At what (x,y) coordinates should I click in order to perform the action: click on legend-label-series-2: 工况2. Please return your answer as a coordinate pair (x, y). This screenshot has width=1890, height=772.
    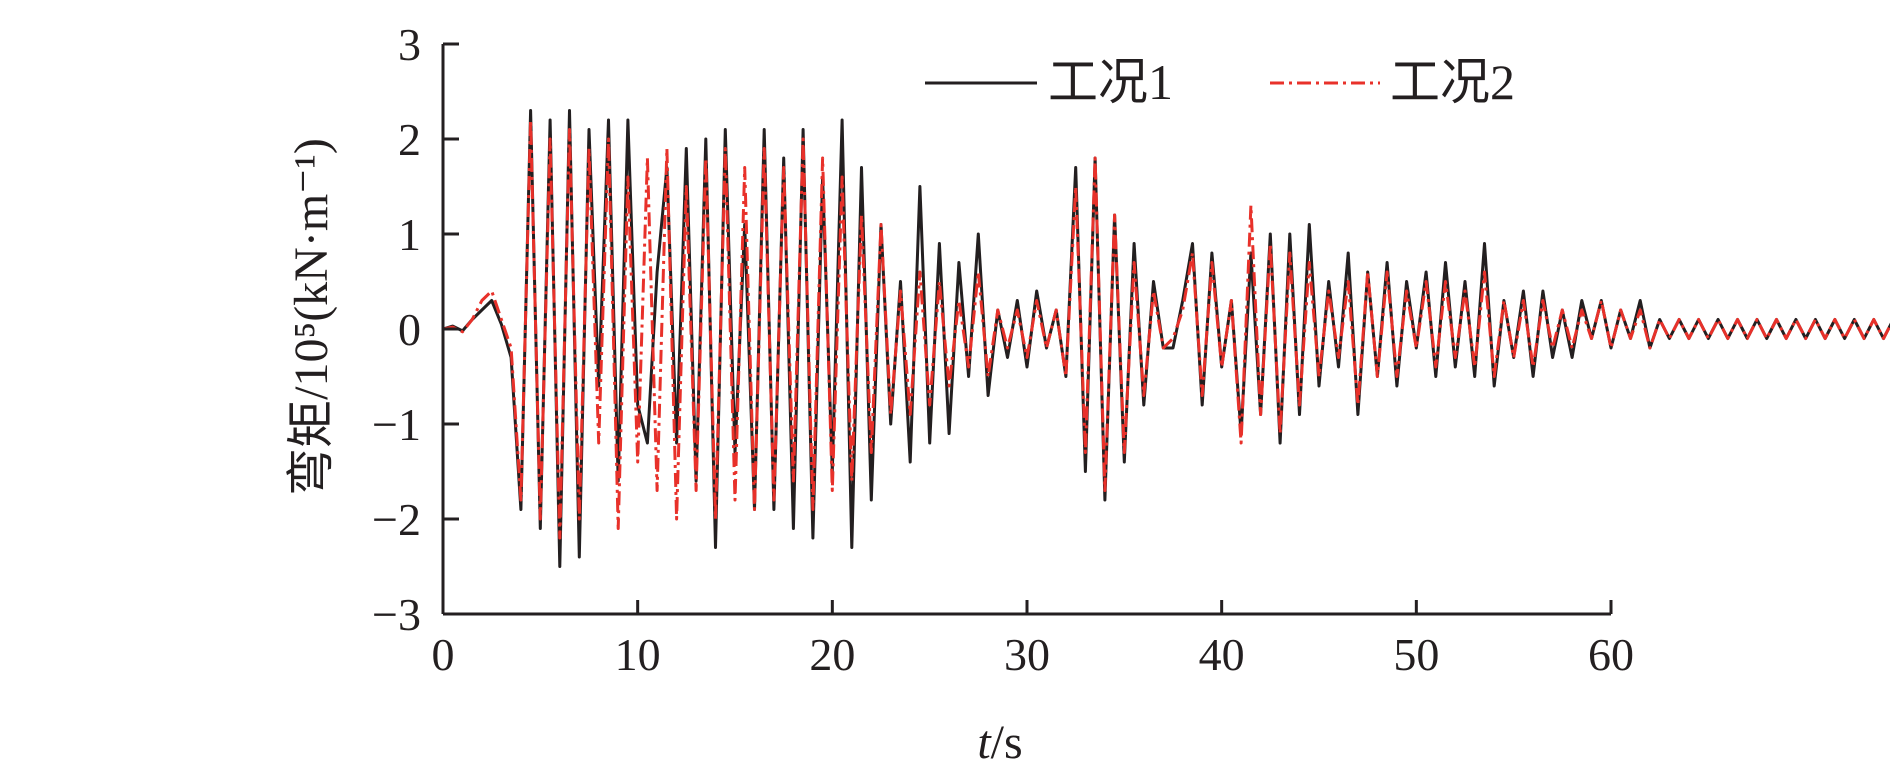
    Looking at the image, I should click on (1452, 82).